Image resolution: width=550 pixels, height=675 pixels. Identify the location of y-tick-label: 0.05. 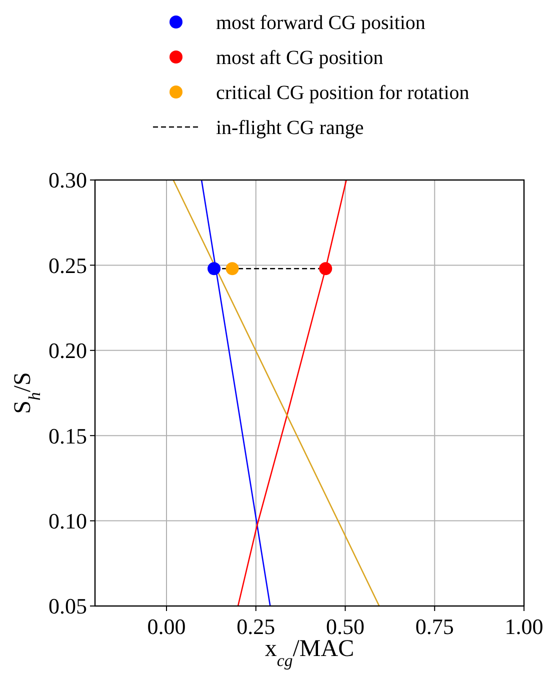
(67, 606).